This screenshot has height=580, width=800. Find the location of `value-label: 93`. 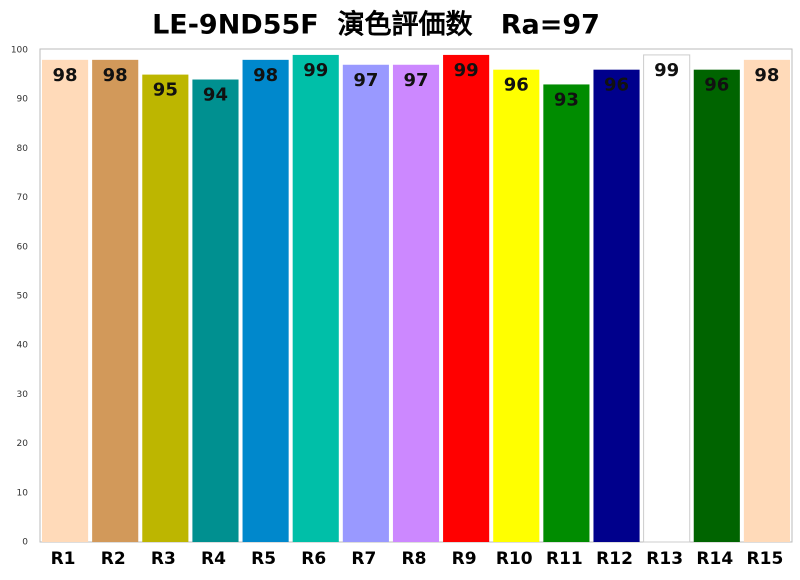

value-label: 93 is located at coordinates (566, 99).